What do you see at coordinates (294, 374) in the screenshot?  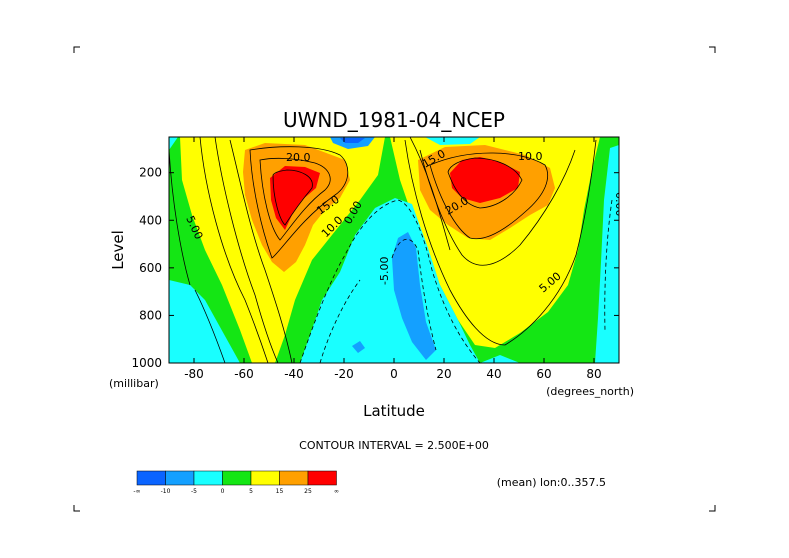 I see `x-tick-label: -40` at bounding box center [294, 374].